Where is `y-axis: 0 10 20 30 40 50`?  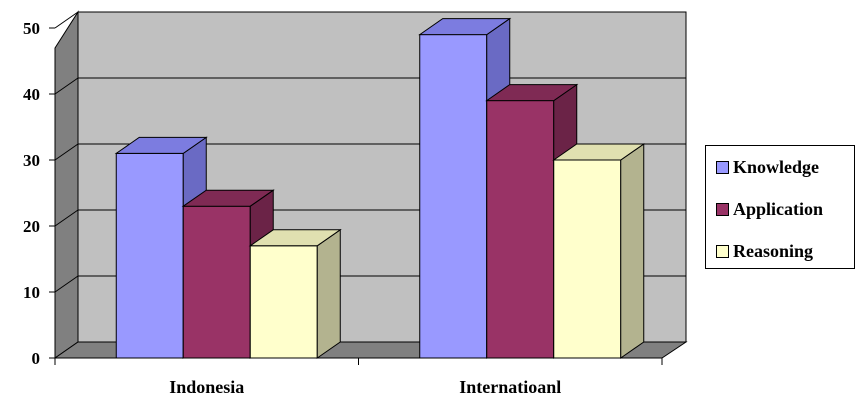
y-axis: 0 10 20 30 40 50 is located at coordinates (39, 193).